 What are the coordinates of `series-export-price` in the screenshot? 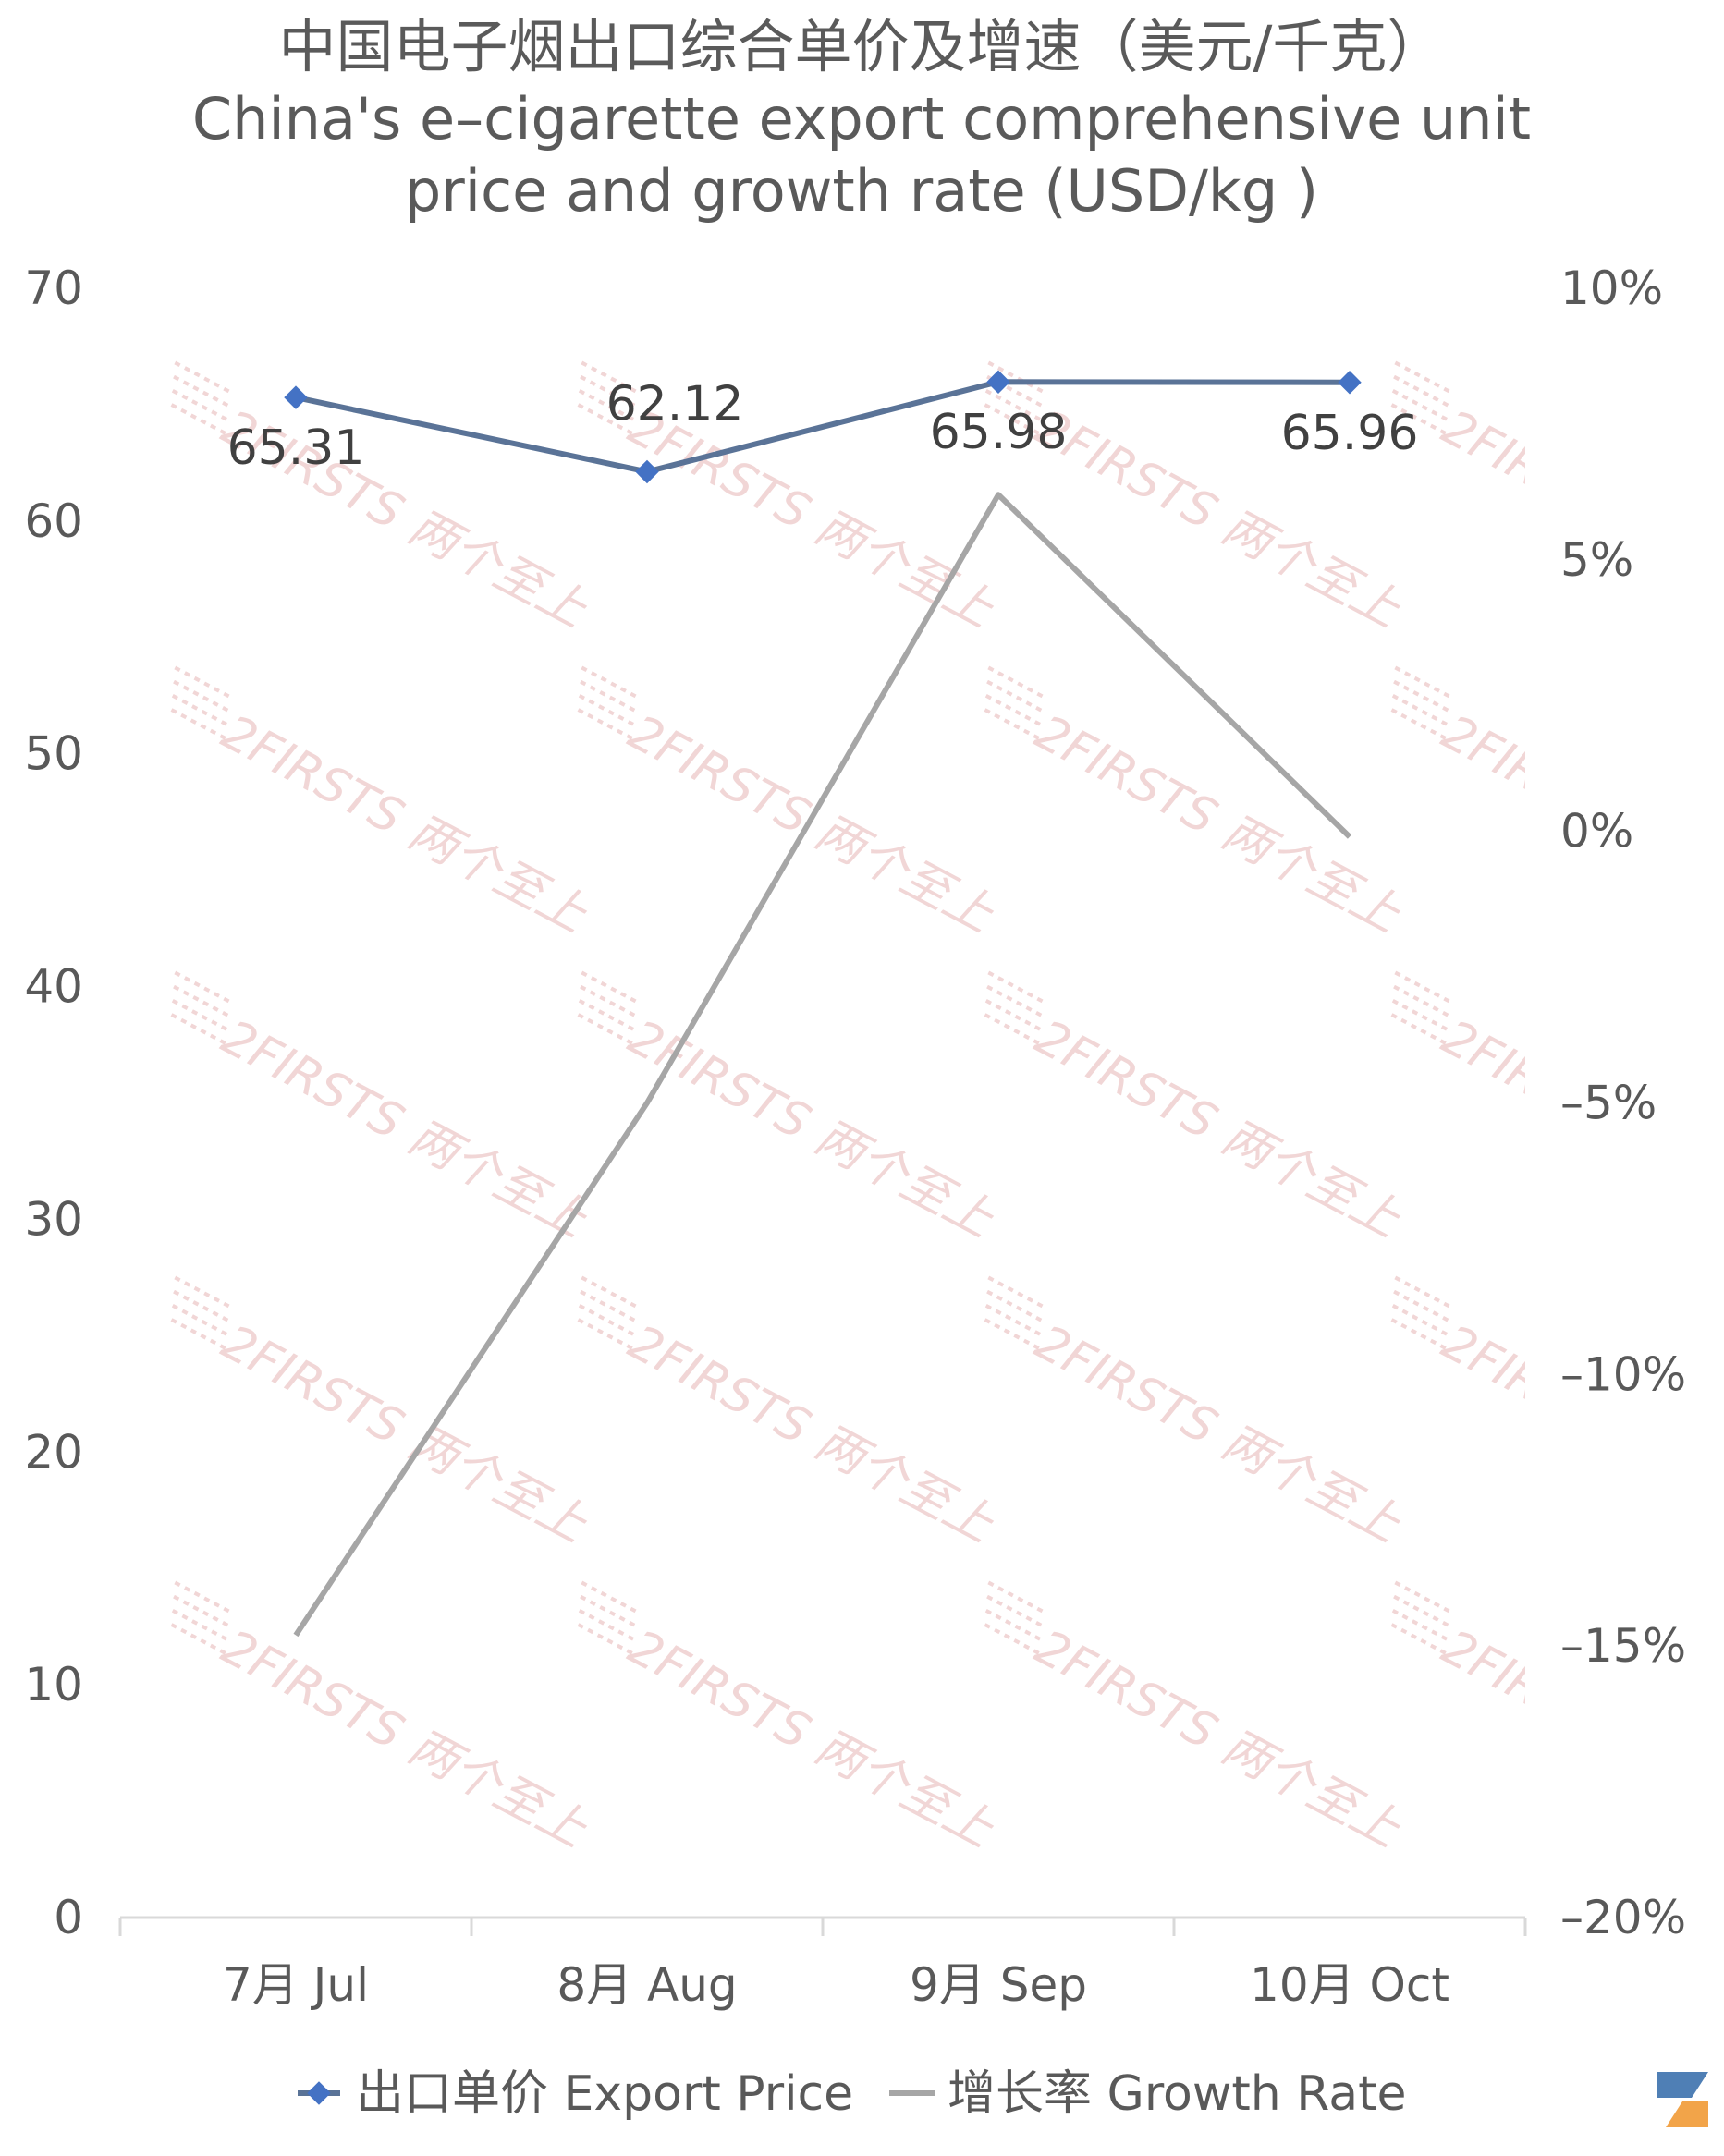 It's located at (823, 427).